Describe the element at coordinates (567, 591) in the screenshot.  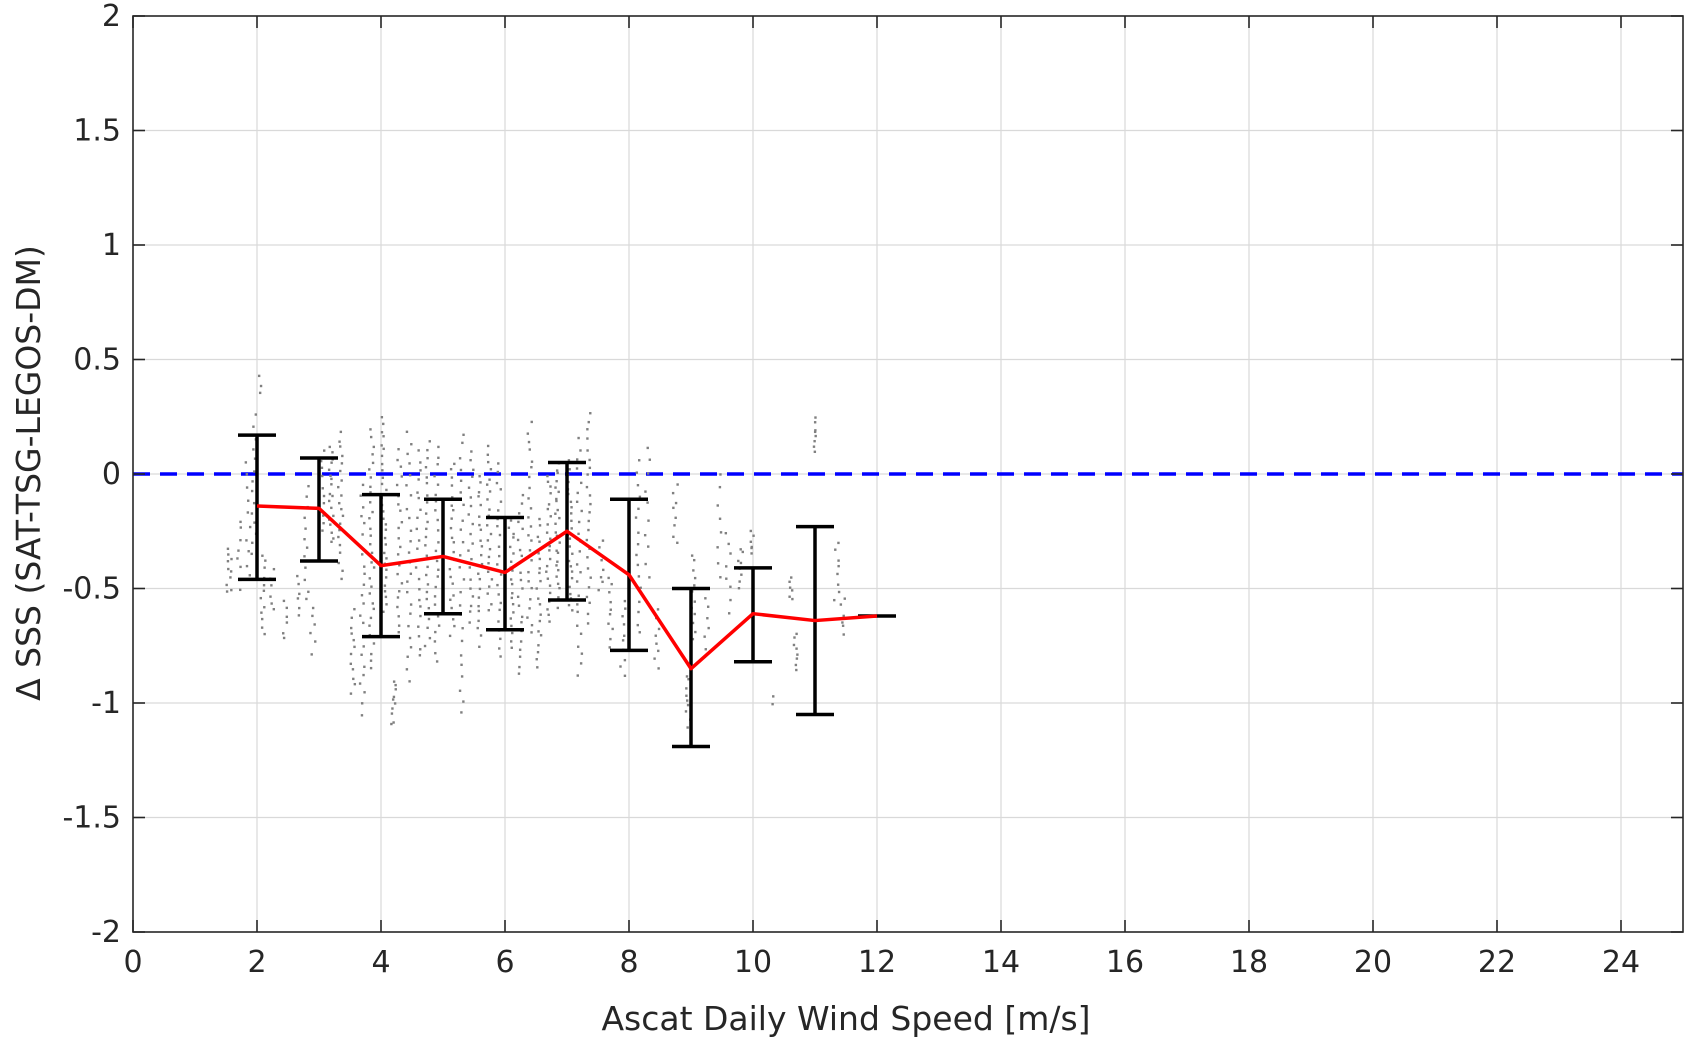
I see `error-bars` at that location.